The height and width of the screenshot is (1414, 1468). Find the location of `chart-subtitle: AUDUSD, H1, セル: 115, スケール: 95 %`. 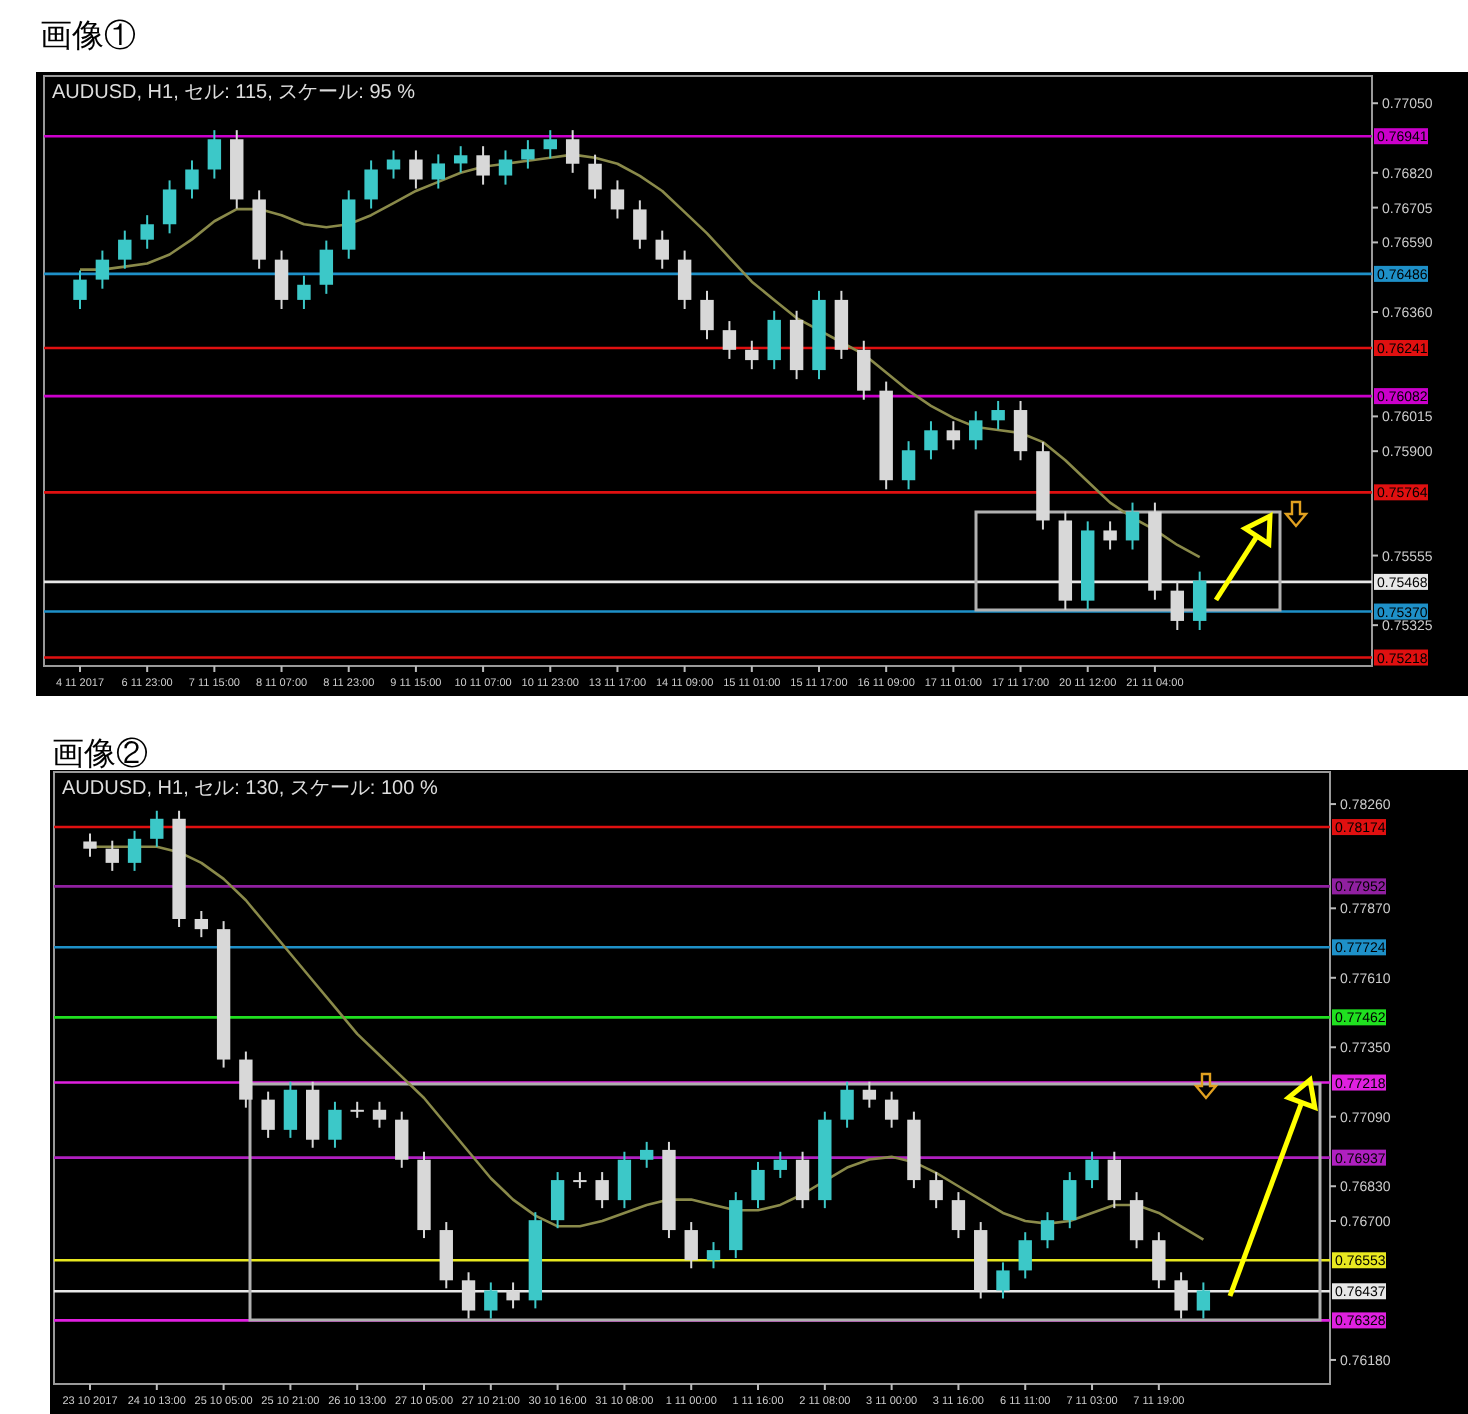

chart-subtitle: AUDUSD, H1, セル: 115, スケール: 95 % is located at coordinates (234, 93).